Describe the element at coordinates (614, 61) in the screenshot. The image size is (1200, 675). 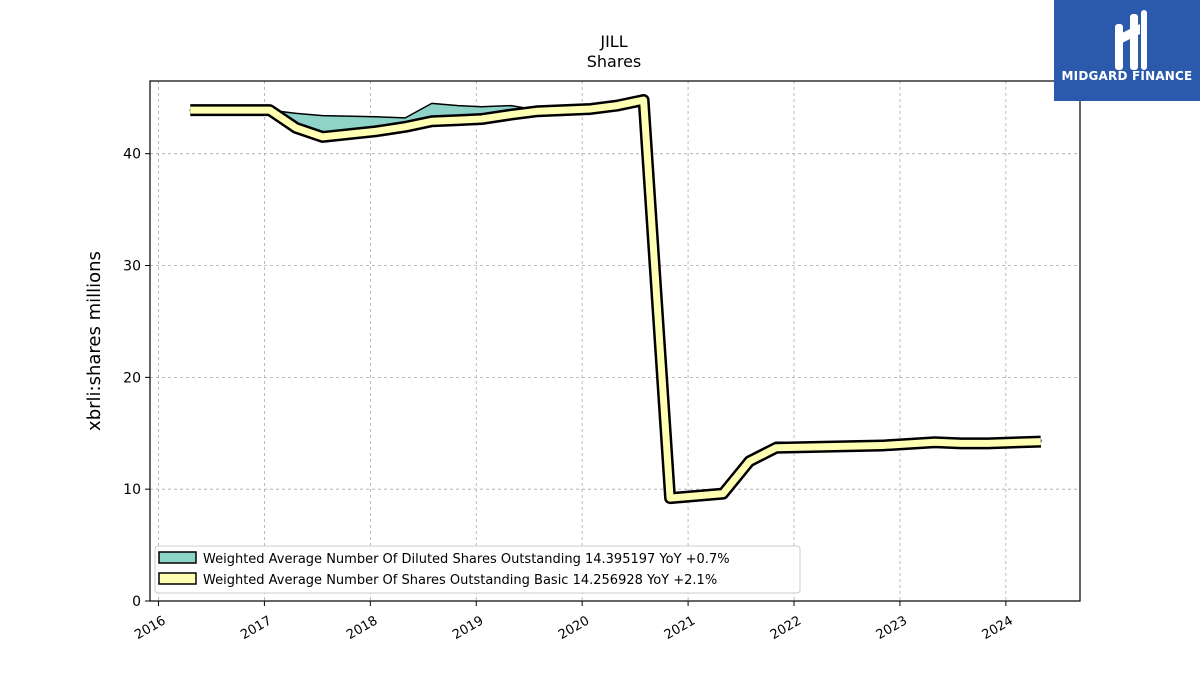
I see `chart-subtitle: Shares` at that location.